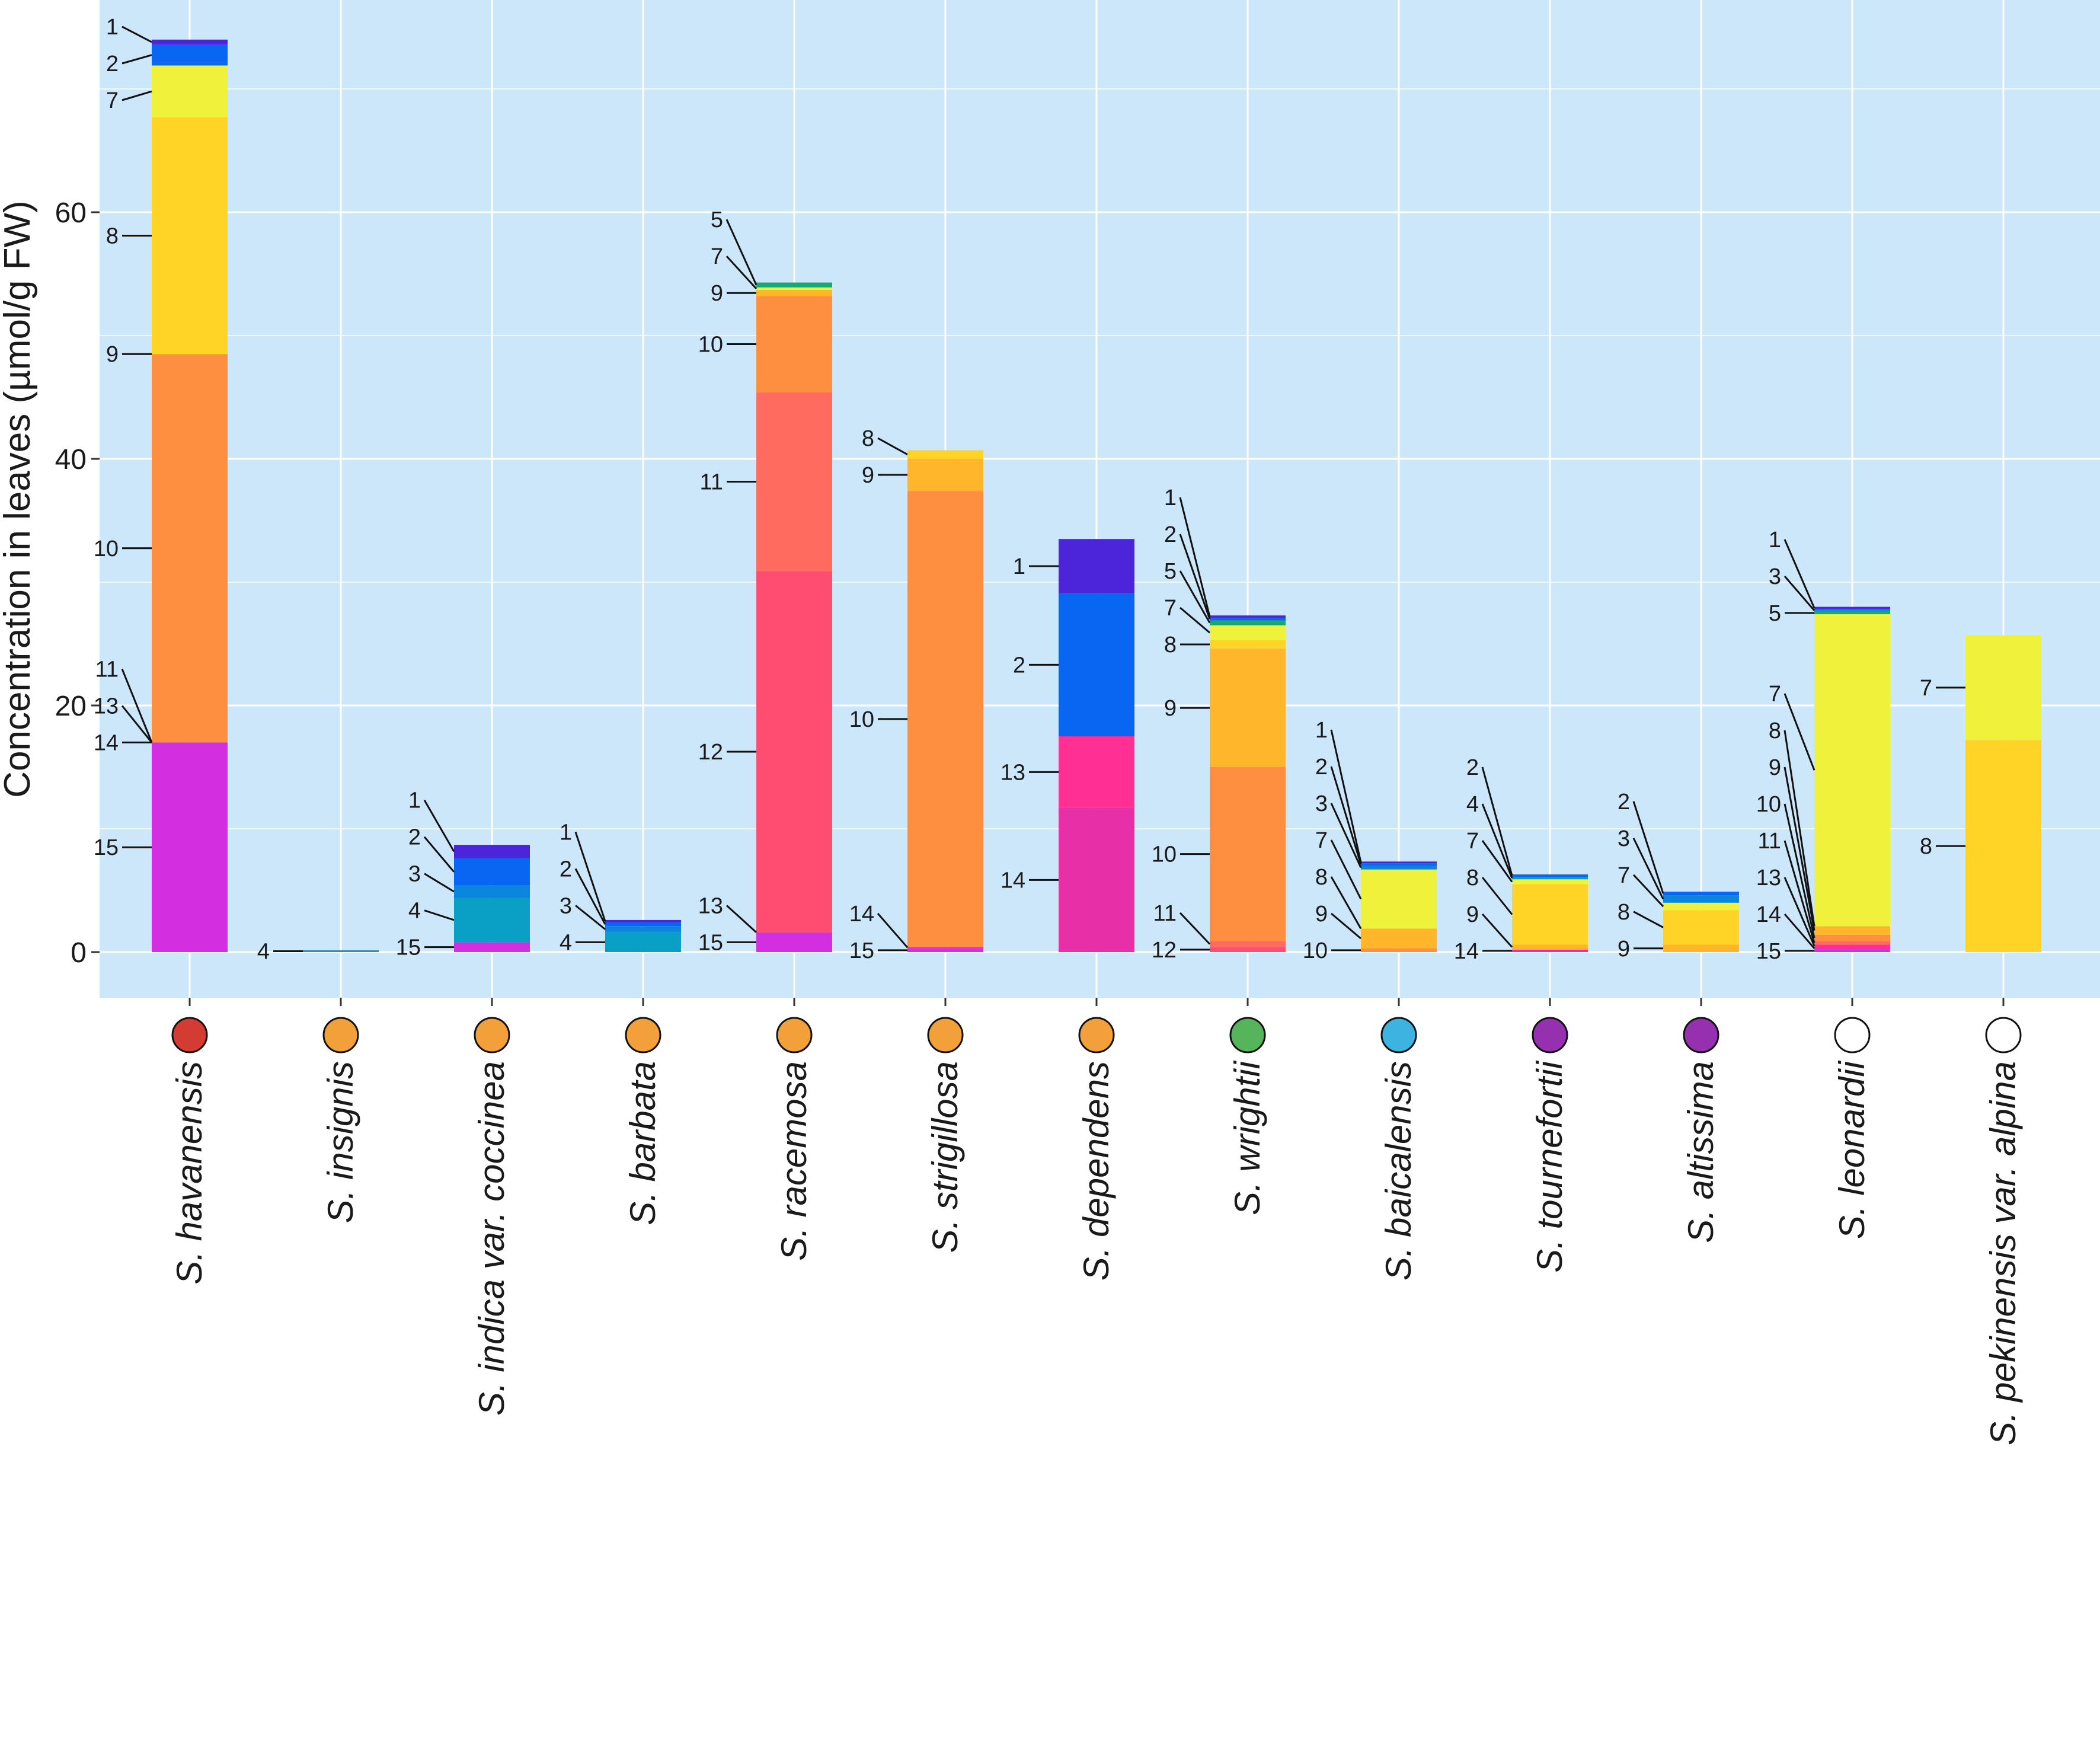 The height and width of the screenshot is (1753, 2100). I want to click on y-tick-label: 0, so click(79, 953).